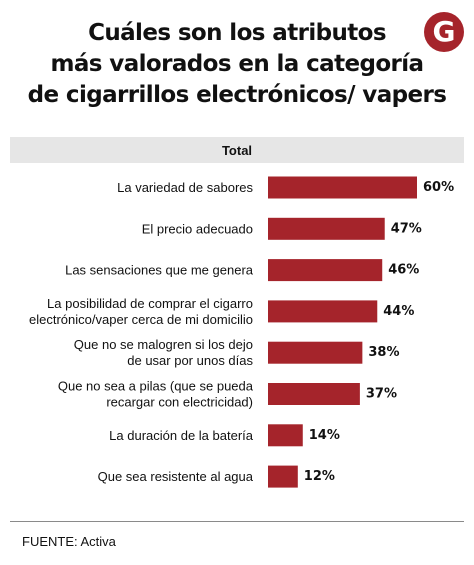  What do you see at coordinates (159, 270) in the screenshot?
I see `category-label-3: Las sensaciones que me genera` at bounding box center [159, 270].